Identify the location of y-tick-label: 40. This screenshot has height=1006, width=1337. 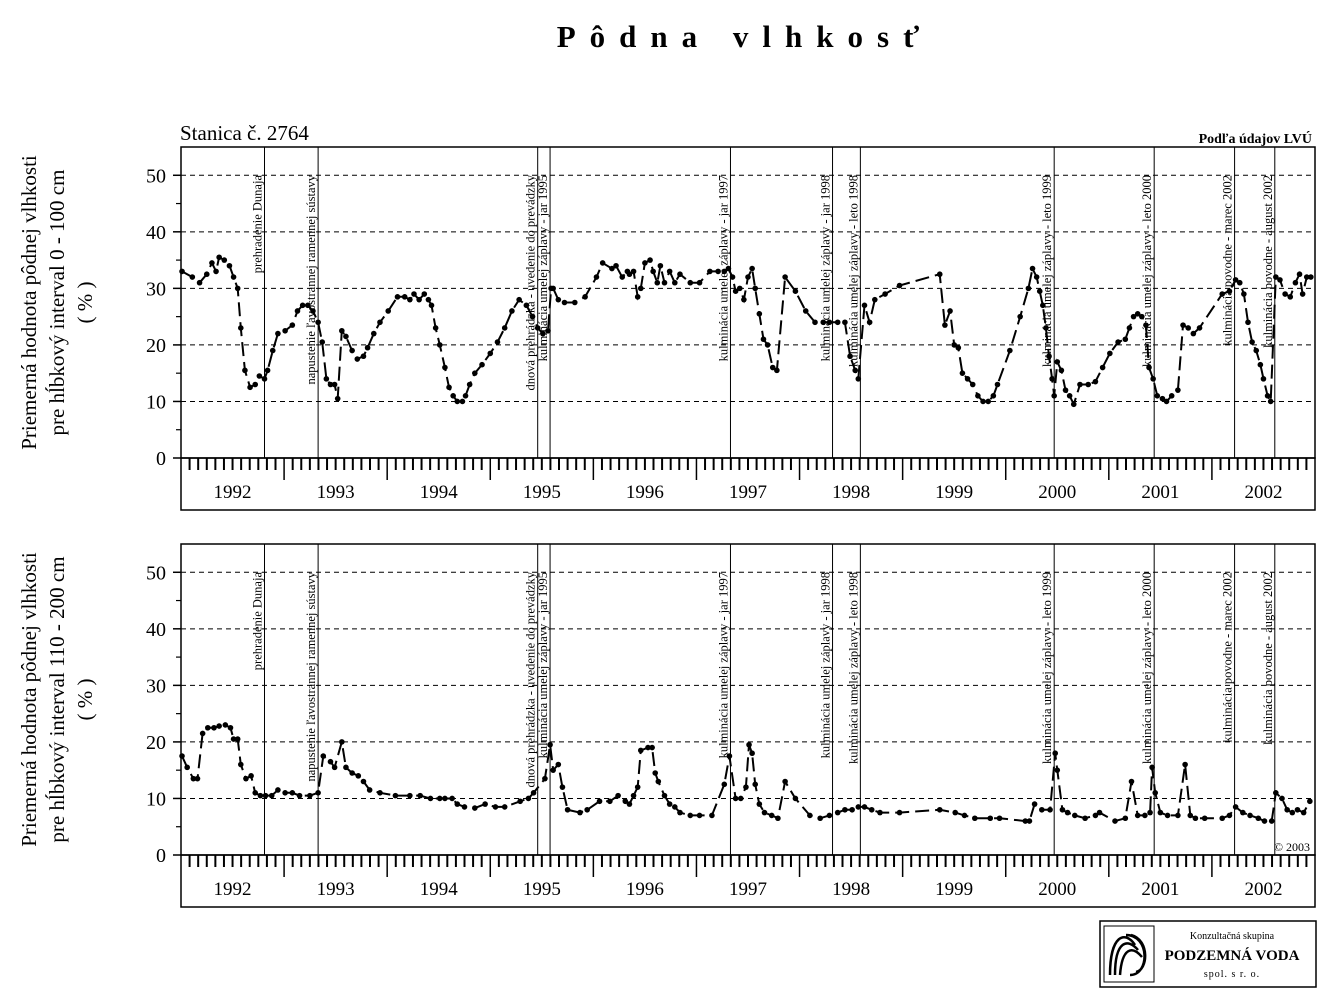
(156, 233).